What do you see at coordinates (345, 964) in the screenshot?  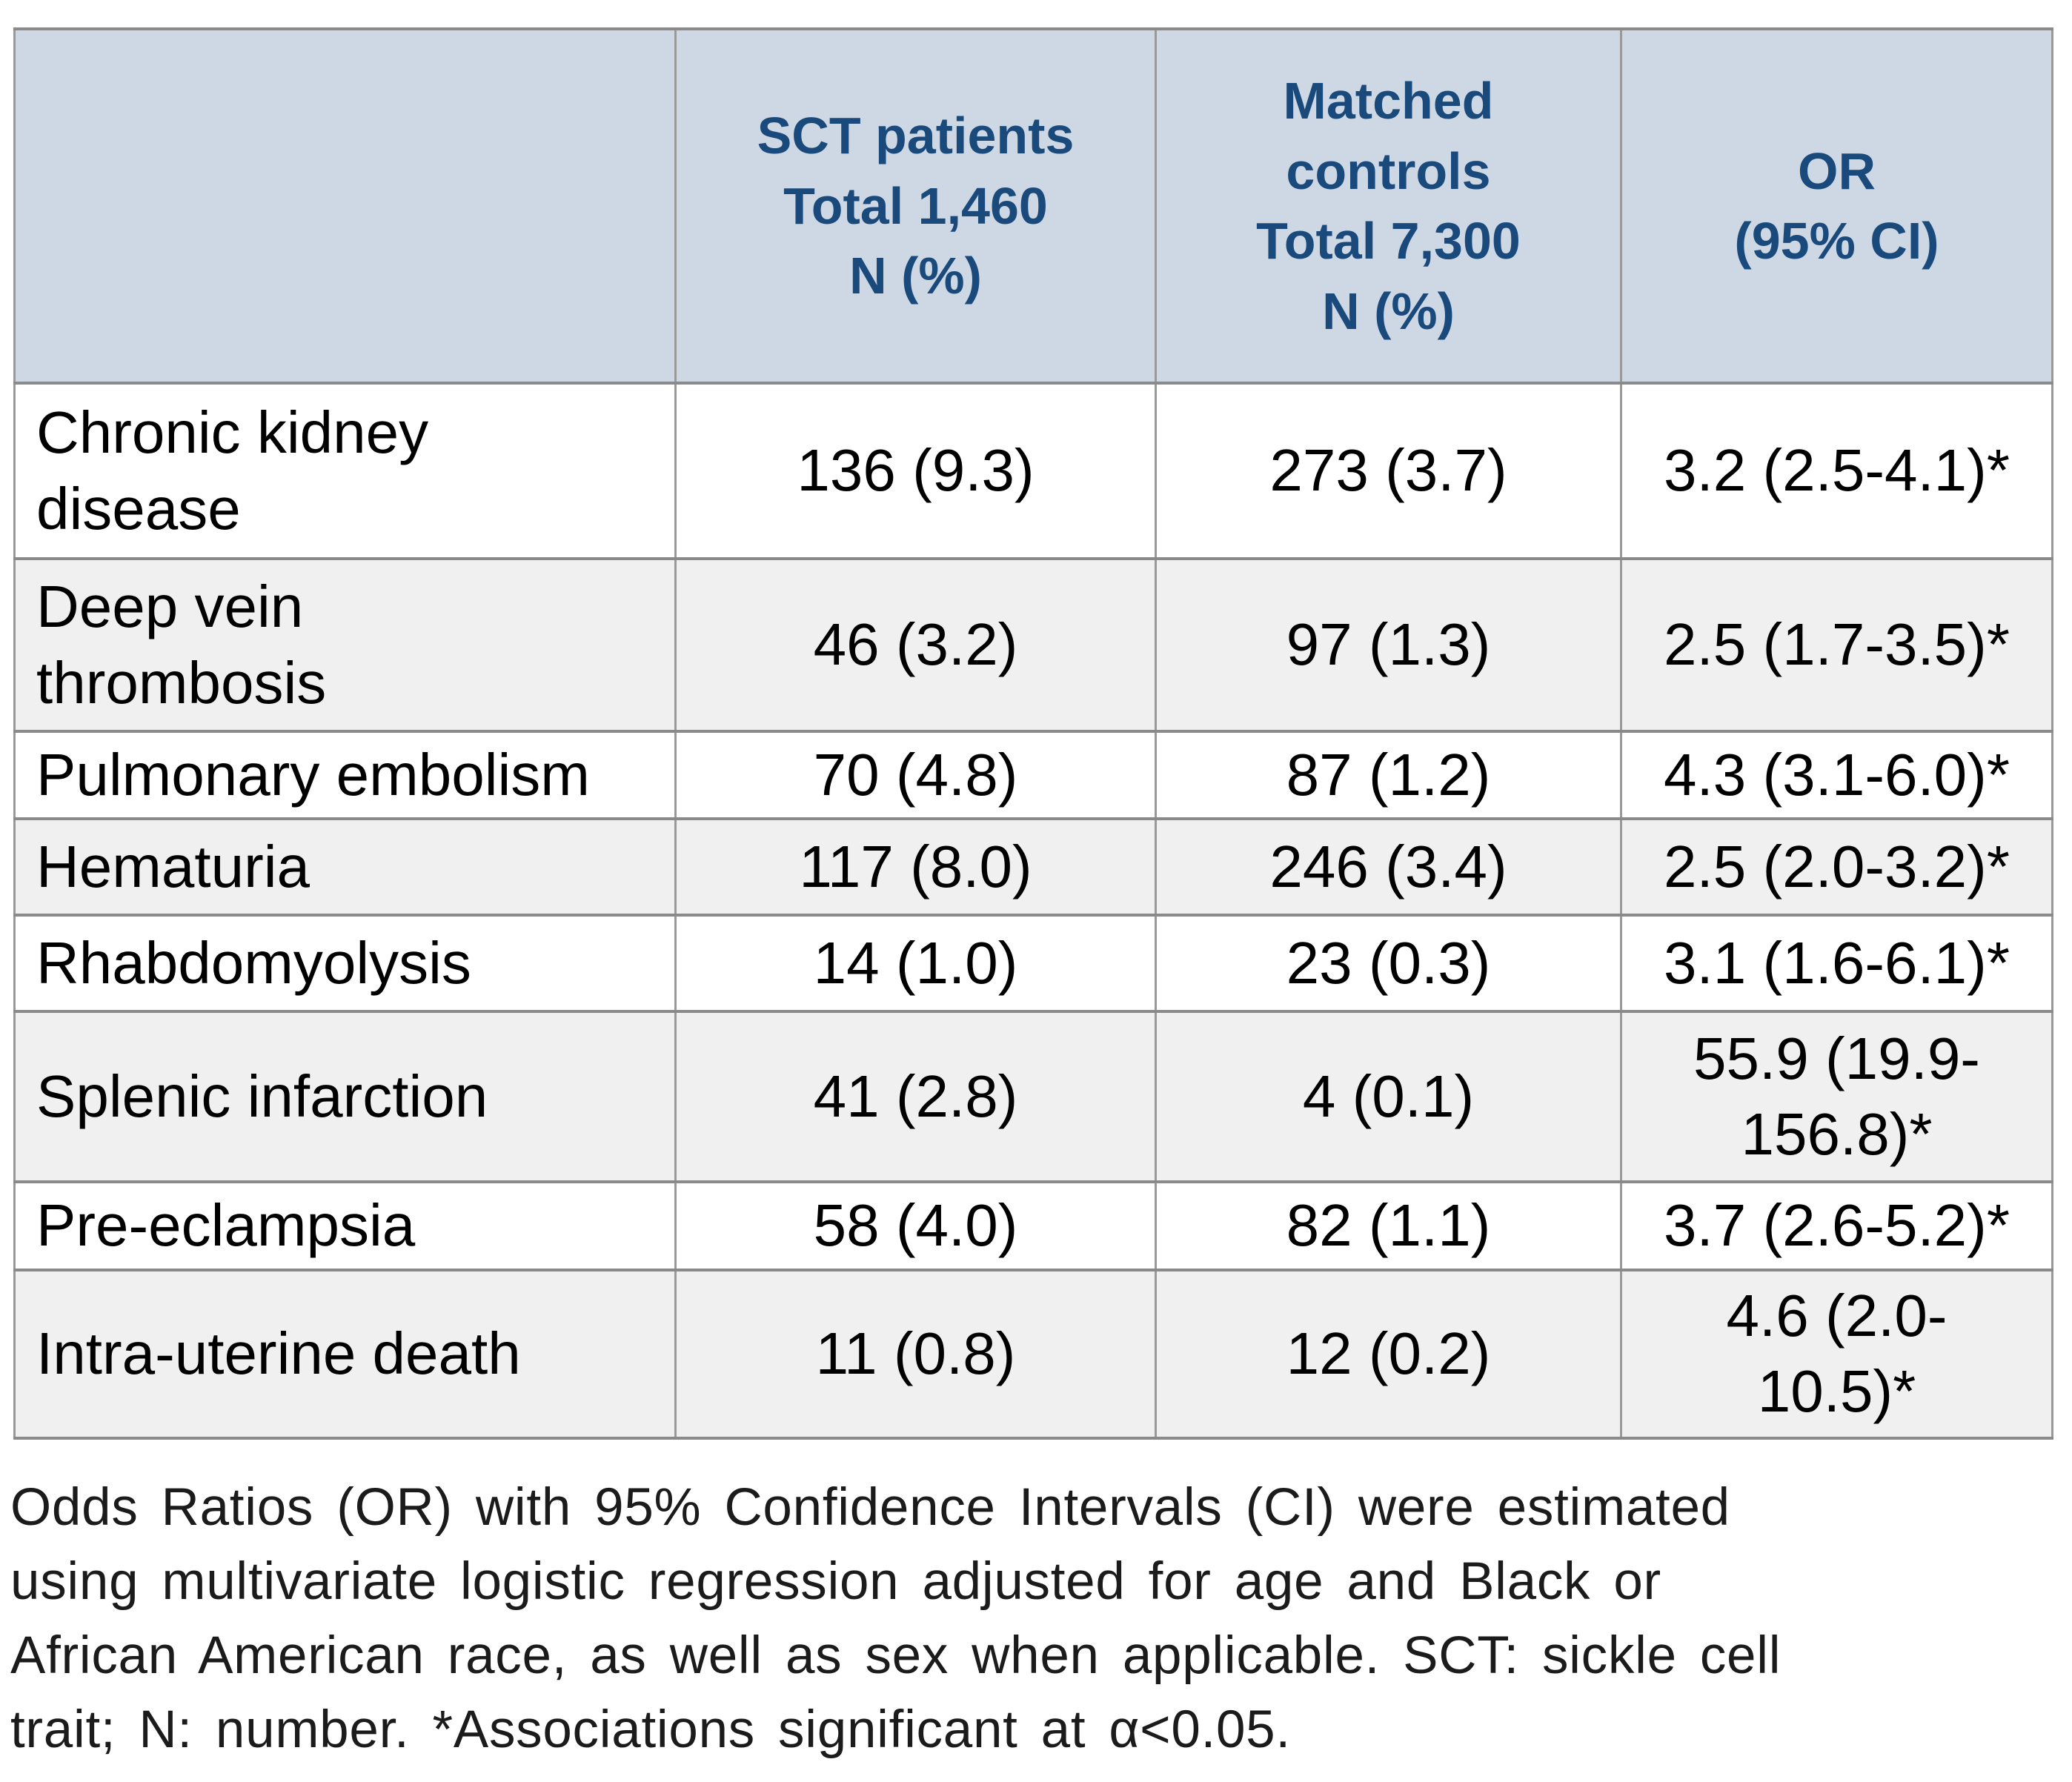 I see `condition-cell: Rhabdomyolysis` at bounding box center [345, 964].